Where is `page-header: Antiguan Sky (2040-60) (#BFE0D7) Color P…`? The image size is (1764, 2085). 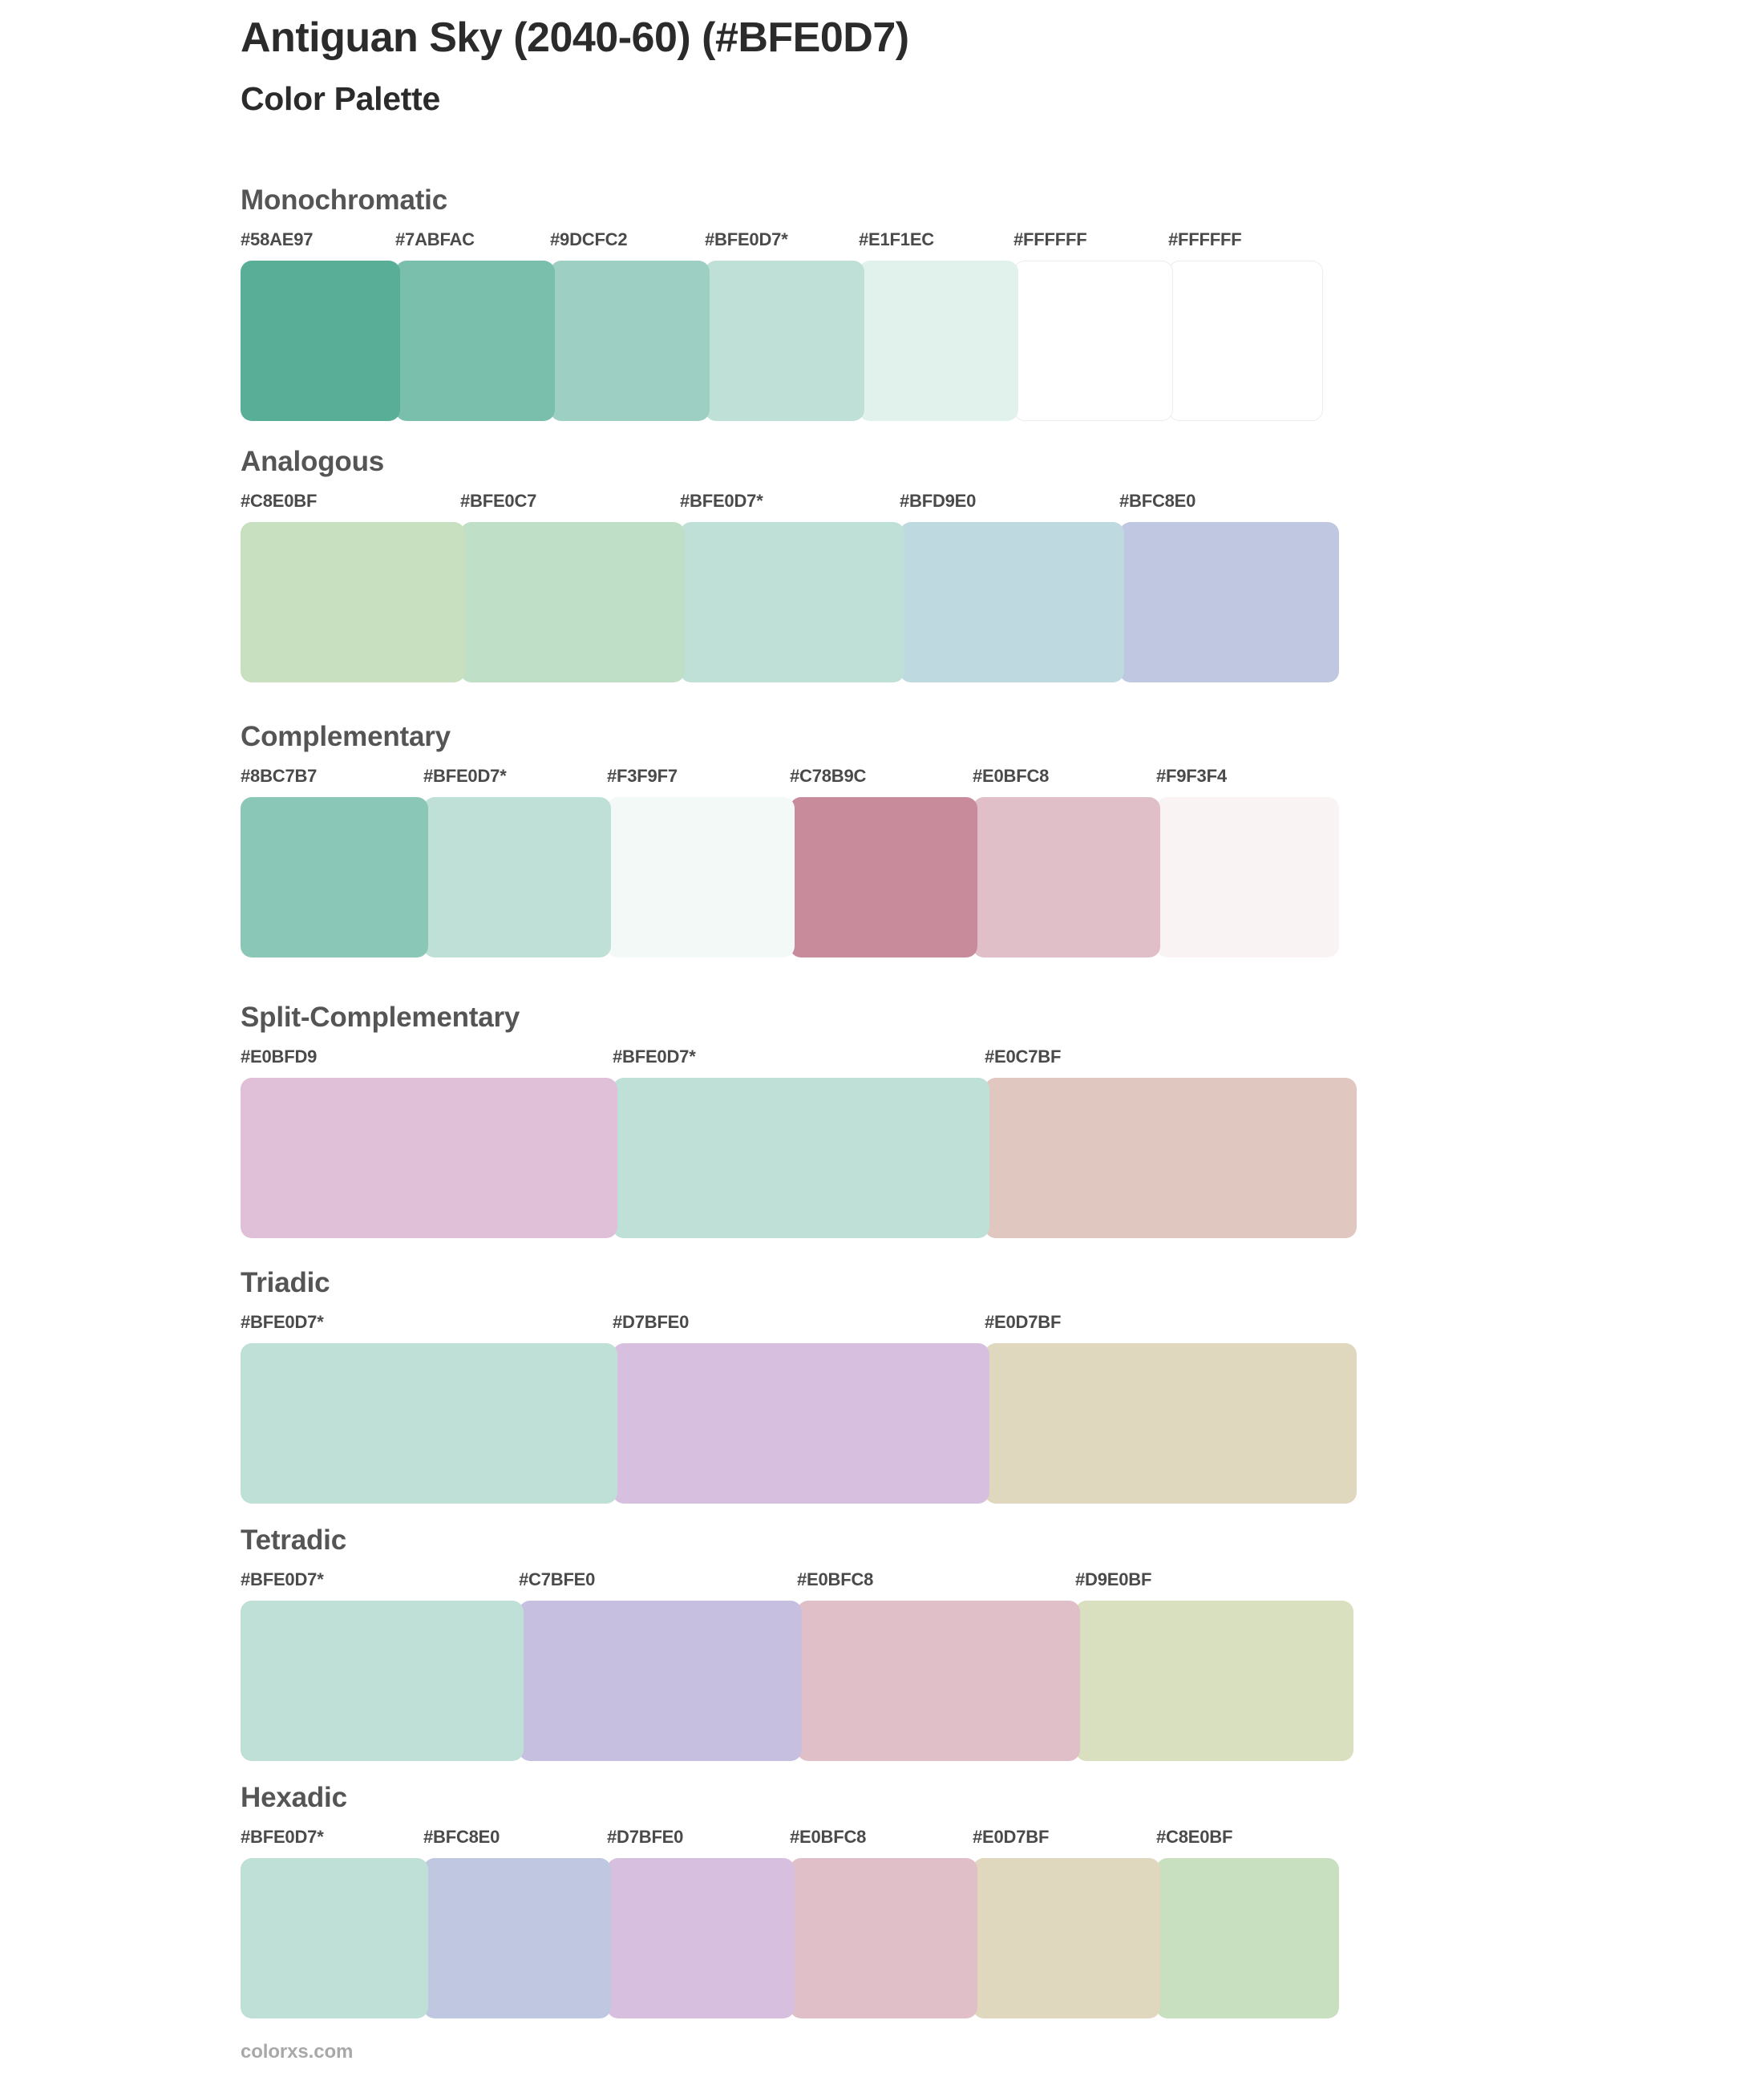 page-header: Antiguan Sky (2040-60) (#BFE0D7) Color P… is located at coordinates (962, 66).